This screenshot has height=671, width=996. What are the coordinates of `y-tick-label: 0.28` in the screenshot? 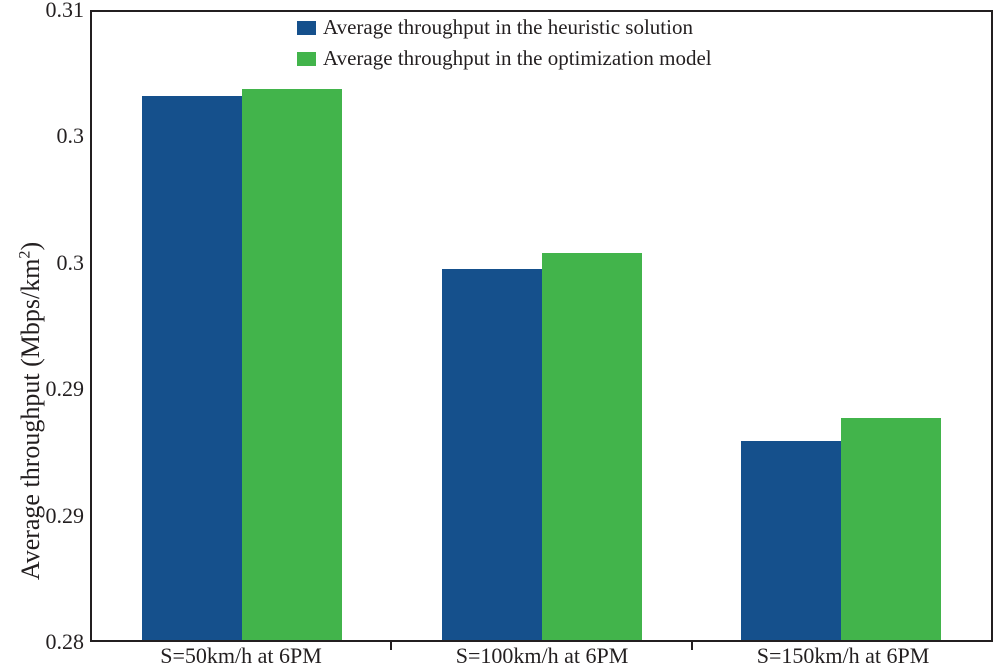 It's located at (65, 641).